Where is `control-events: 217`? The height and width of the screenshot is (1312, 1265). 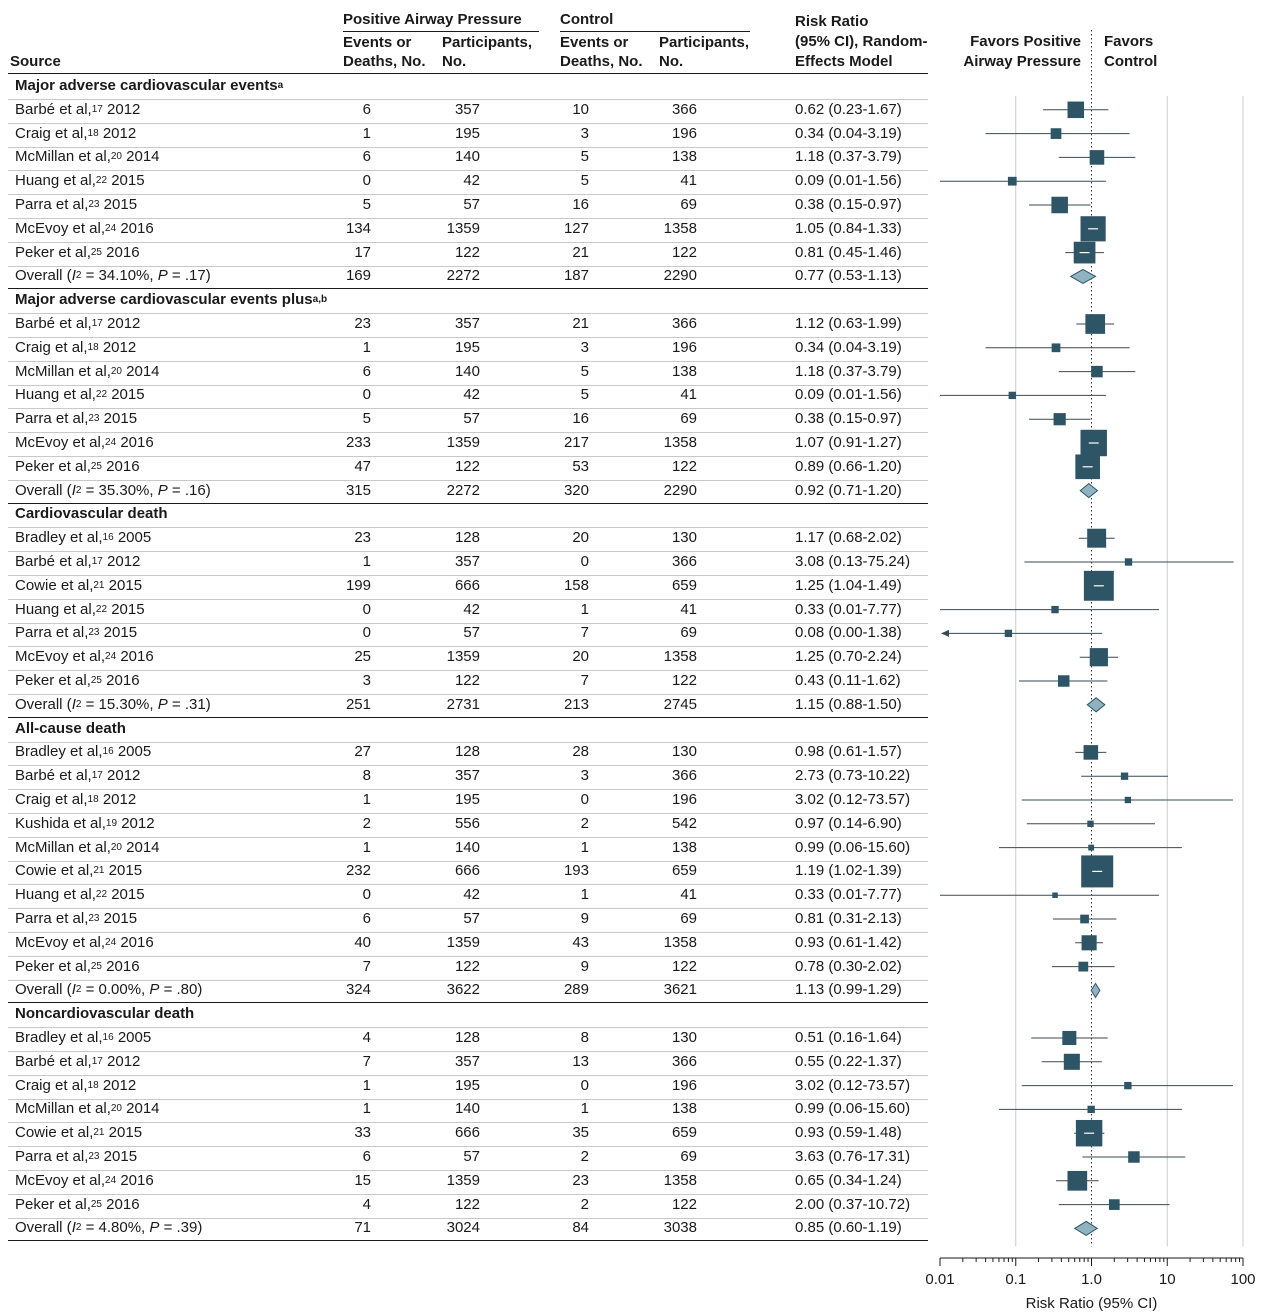
control-events: 217 is located at coordinates (576, 442).